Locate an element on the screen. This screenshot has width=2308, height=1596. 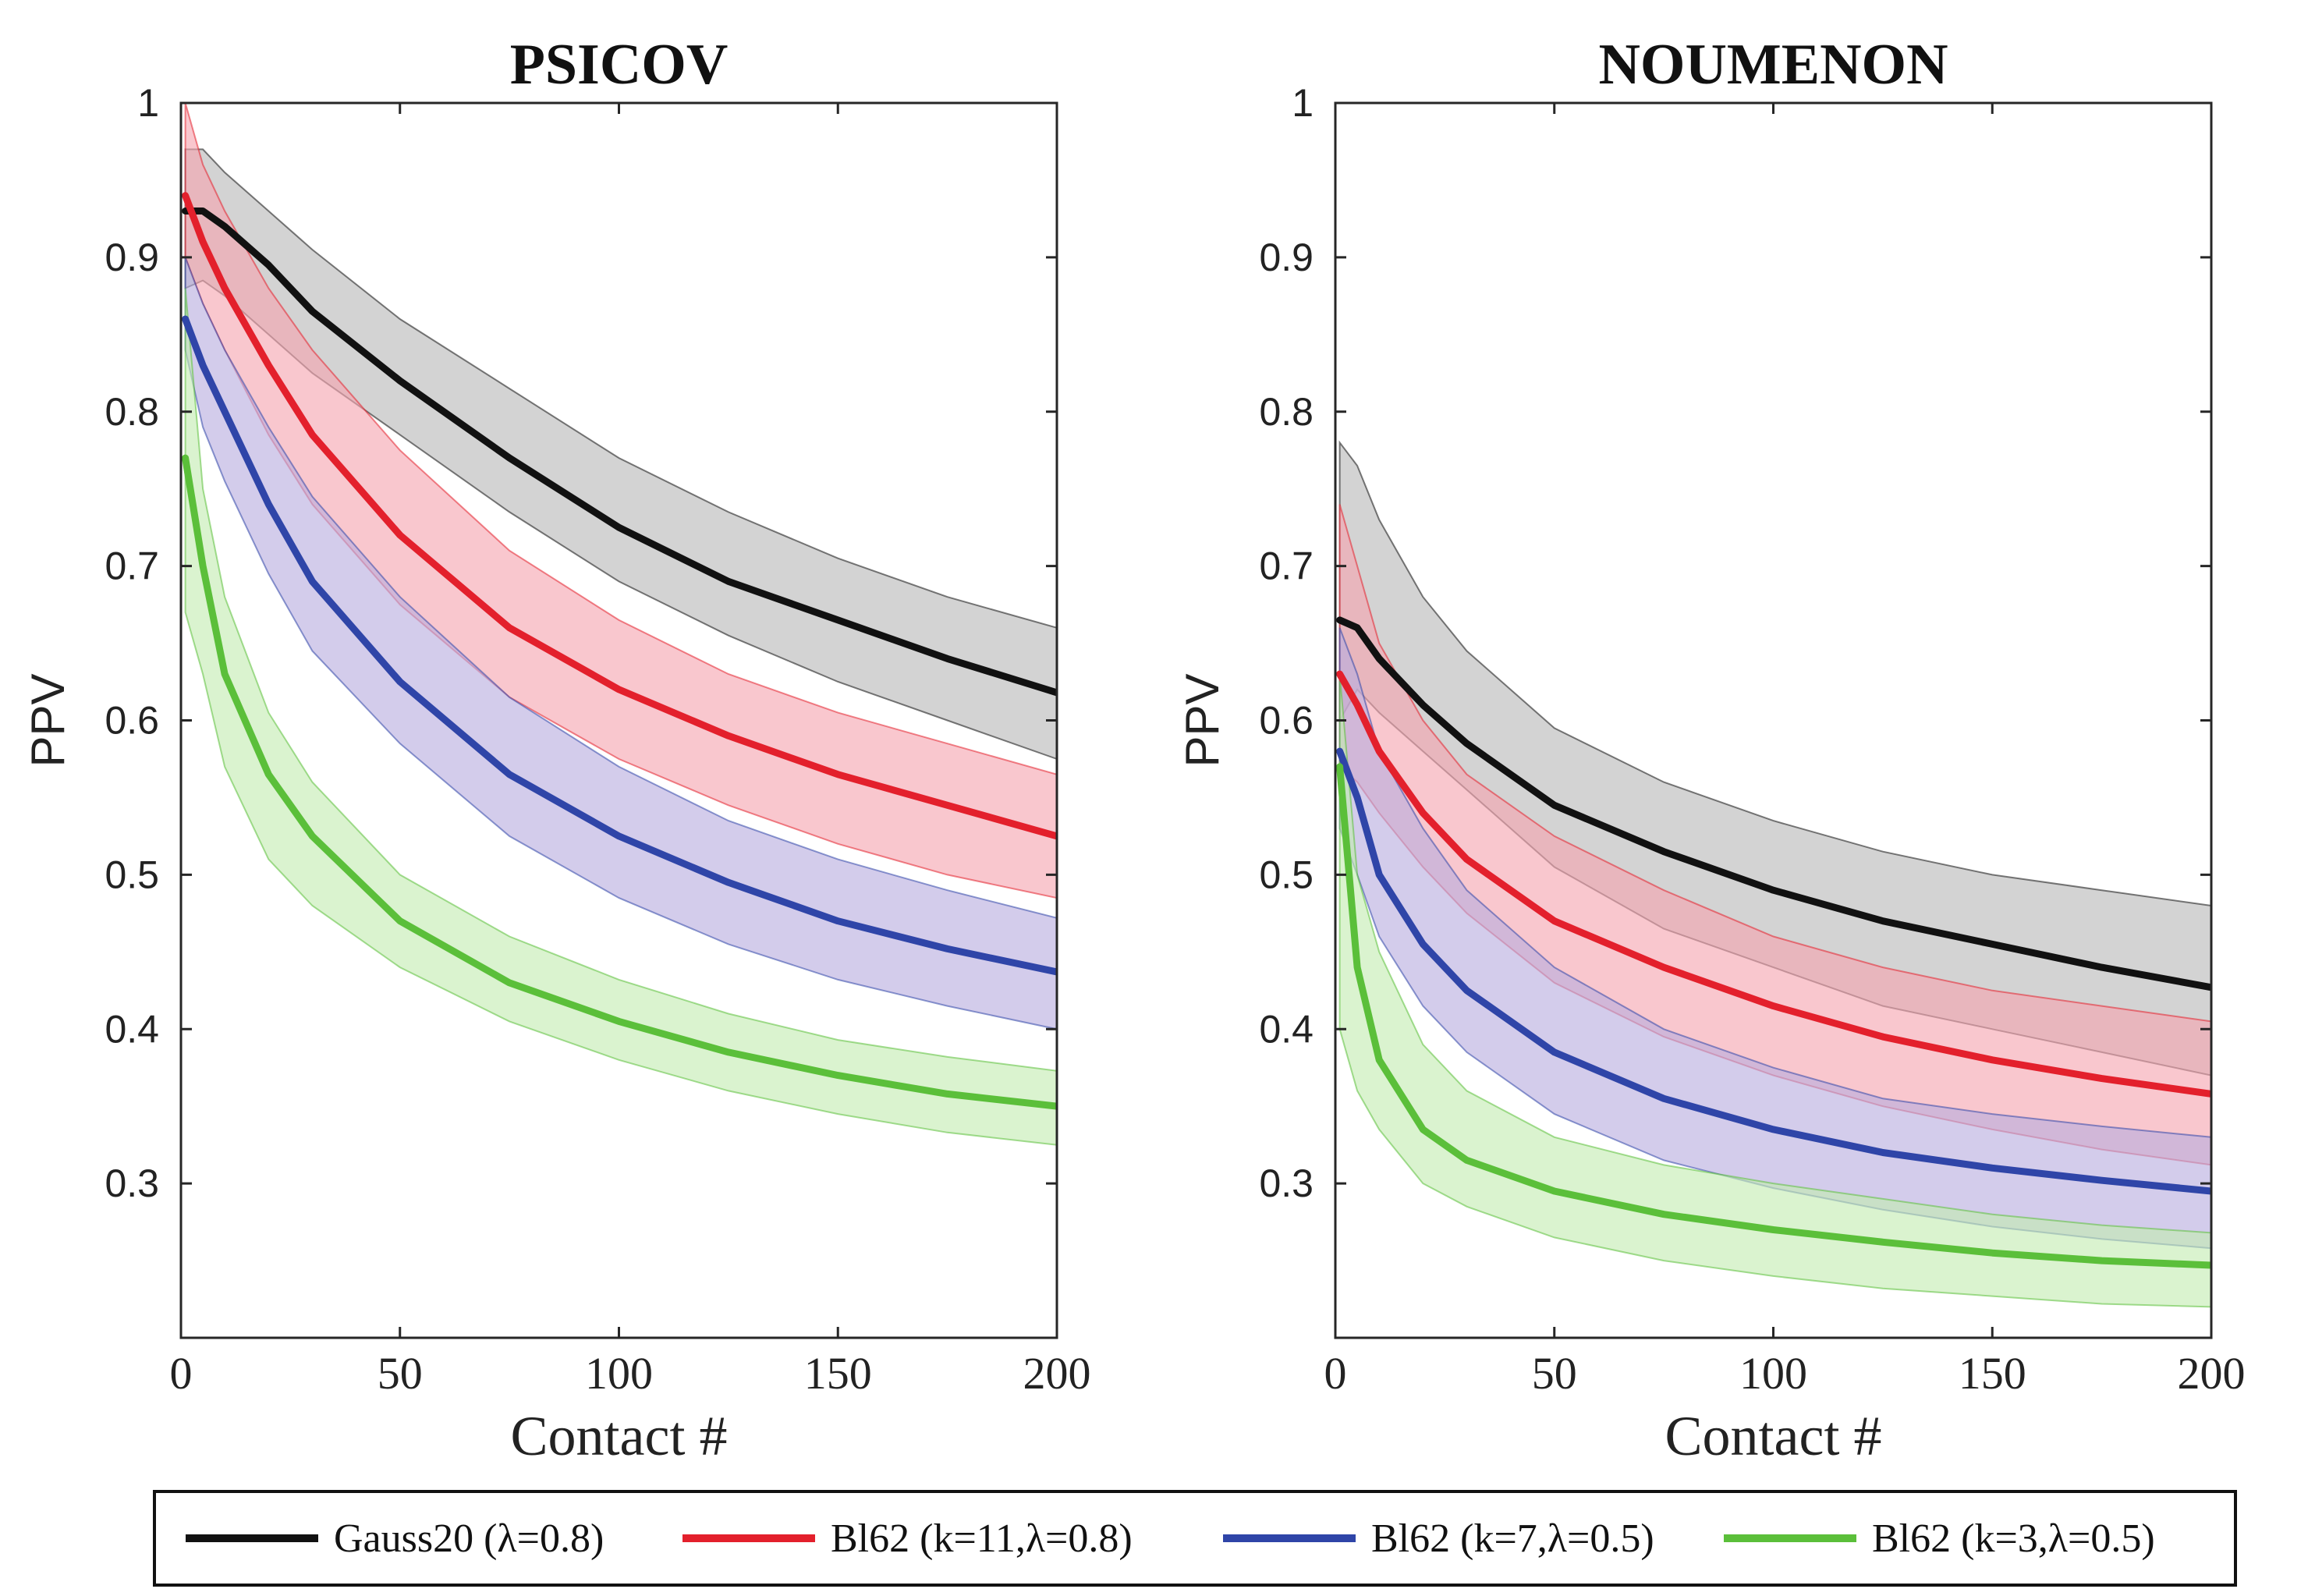
legend-entry-3: Bl62 (k=7,λ=0.5) is located at coordinates (1438, 1538).